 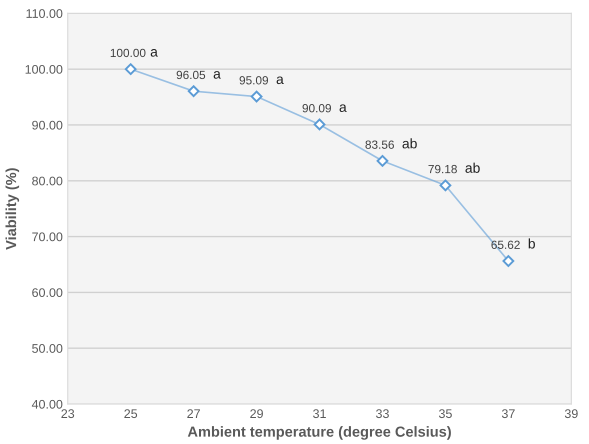 I want to click on x-tick-label: 33, so click(x=382, y=413).